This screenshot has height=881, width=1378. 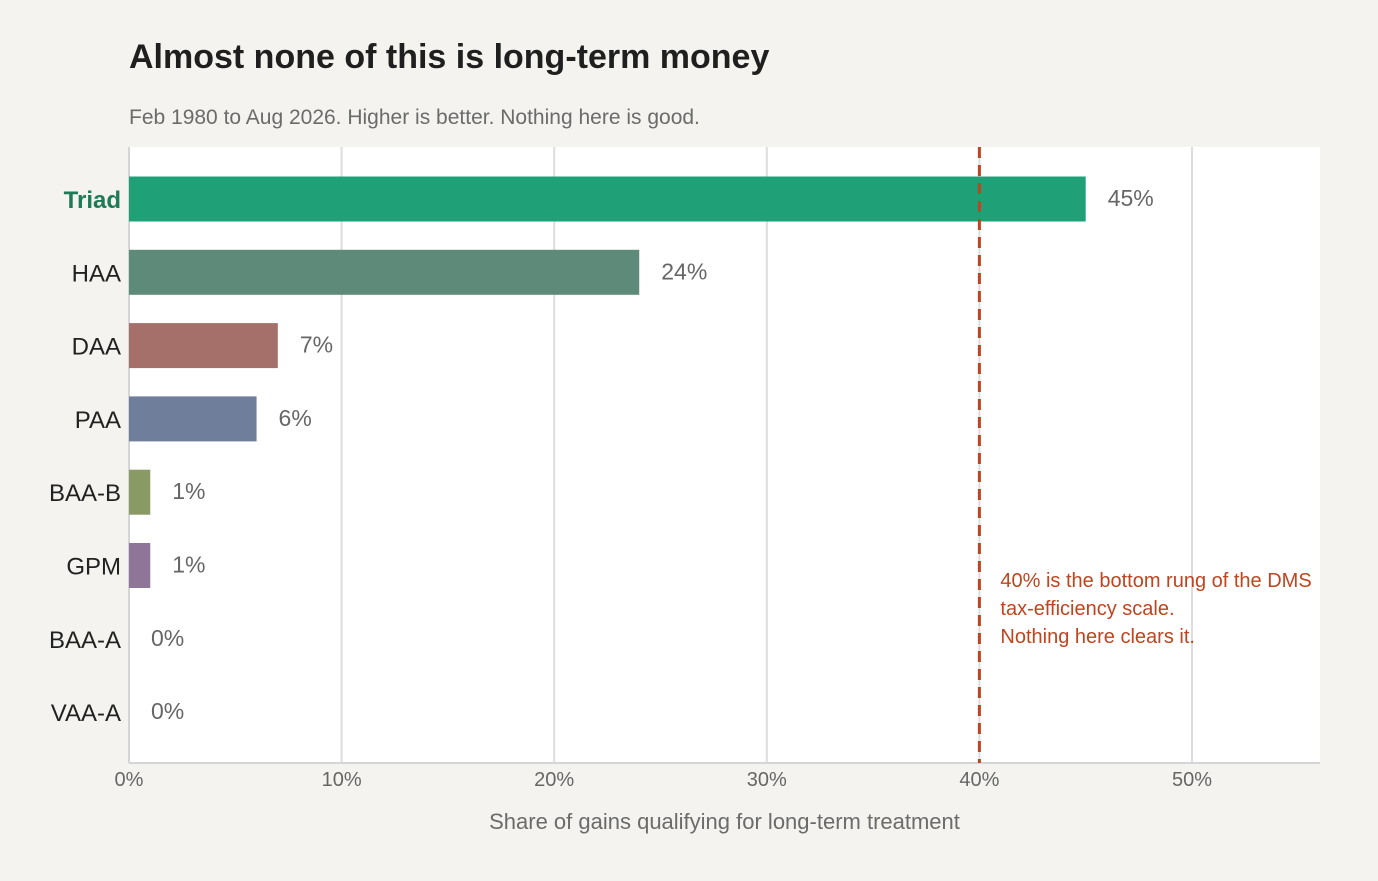 What do you see at coordinates (1087, 609) in the screenshot?
I see `threshold-annotation: tax-efficiency scale.` at bounding box center [1087, 609].